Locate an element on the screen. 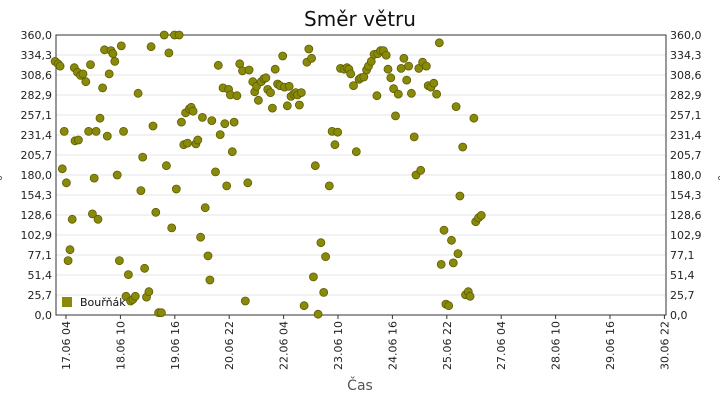  y-tick-label: 205,7 is located at coordinates (37, 155).